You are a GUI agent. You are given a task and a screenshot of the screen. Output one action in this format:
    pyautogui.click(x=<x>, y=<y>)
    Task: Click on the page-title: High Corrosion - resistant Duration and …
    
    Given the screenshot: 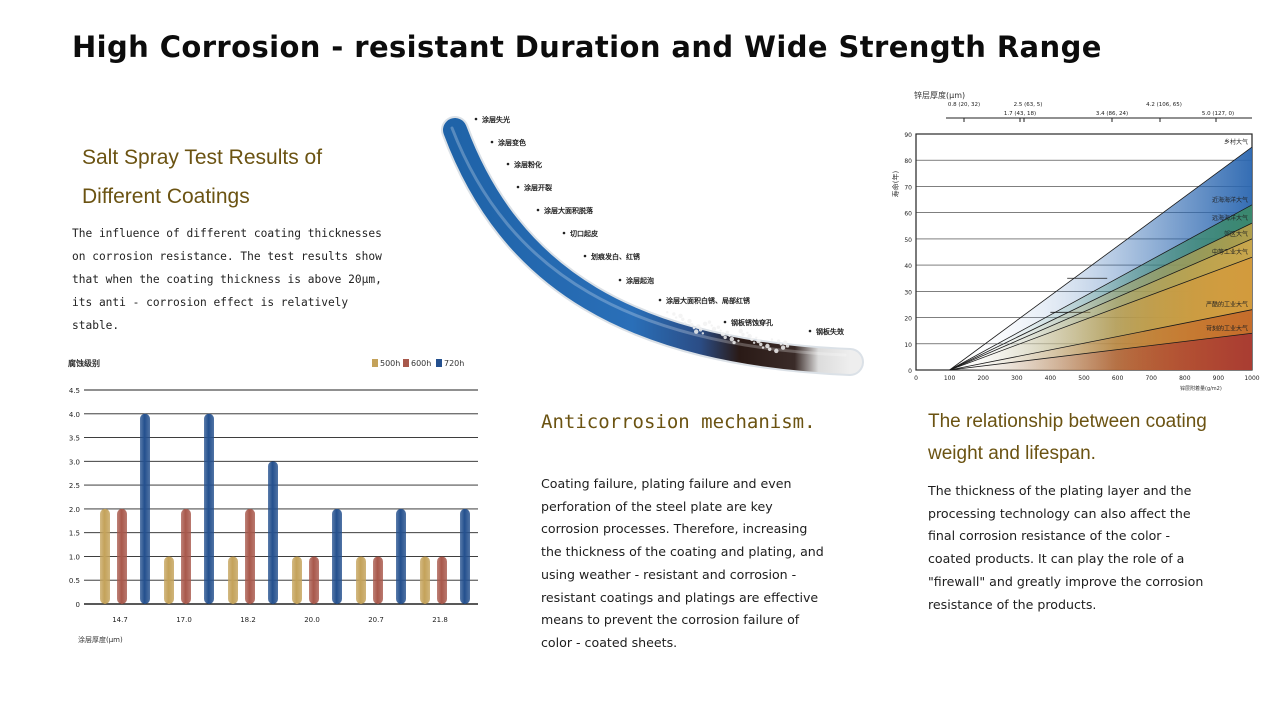 What is the action you would take?
    pyautogui.click(x=587, y=47)
    